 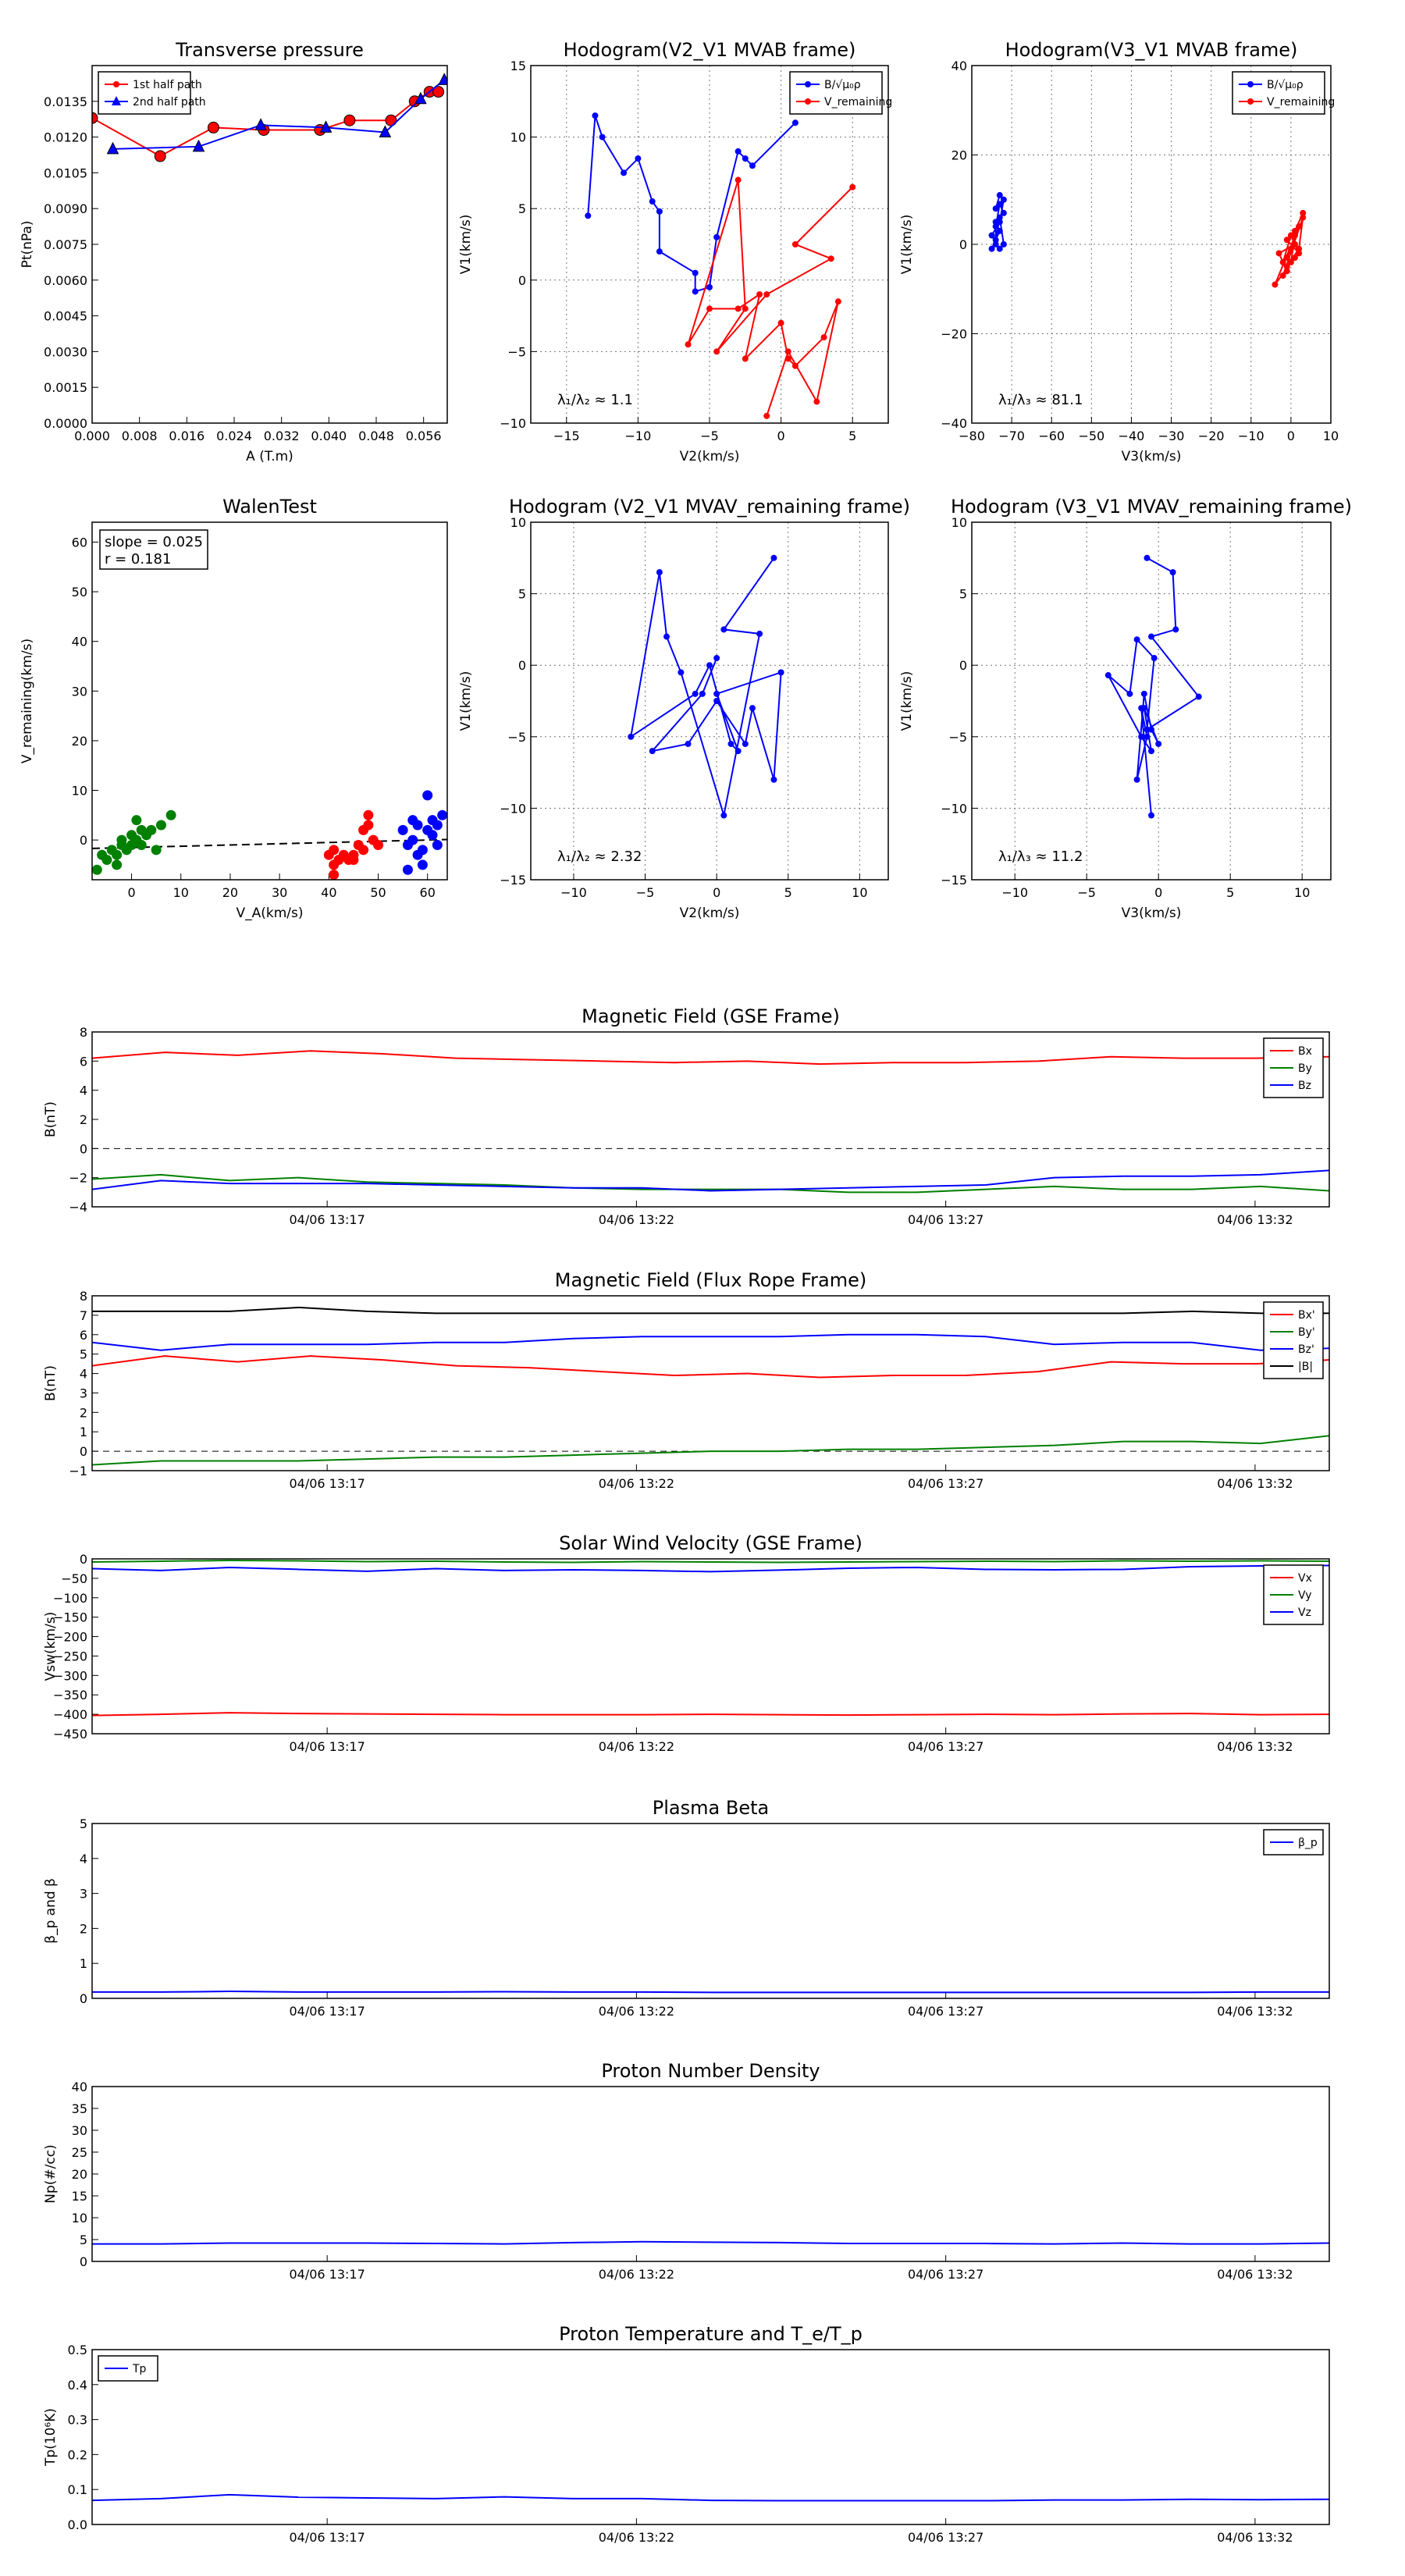 I want to click on x-tick-label: −10, so click(x=574, y=892).